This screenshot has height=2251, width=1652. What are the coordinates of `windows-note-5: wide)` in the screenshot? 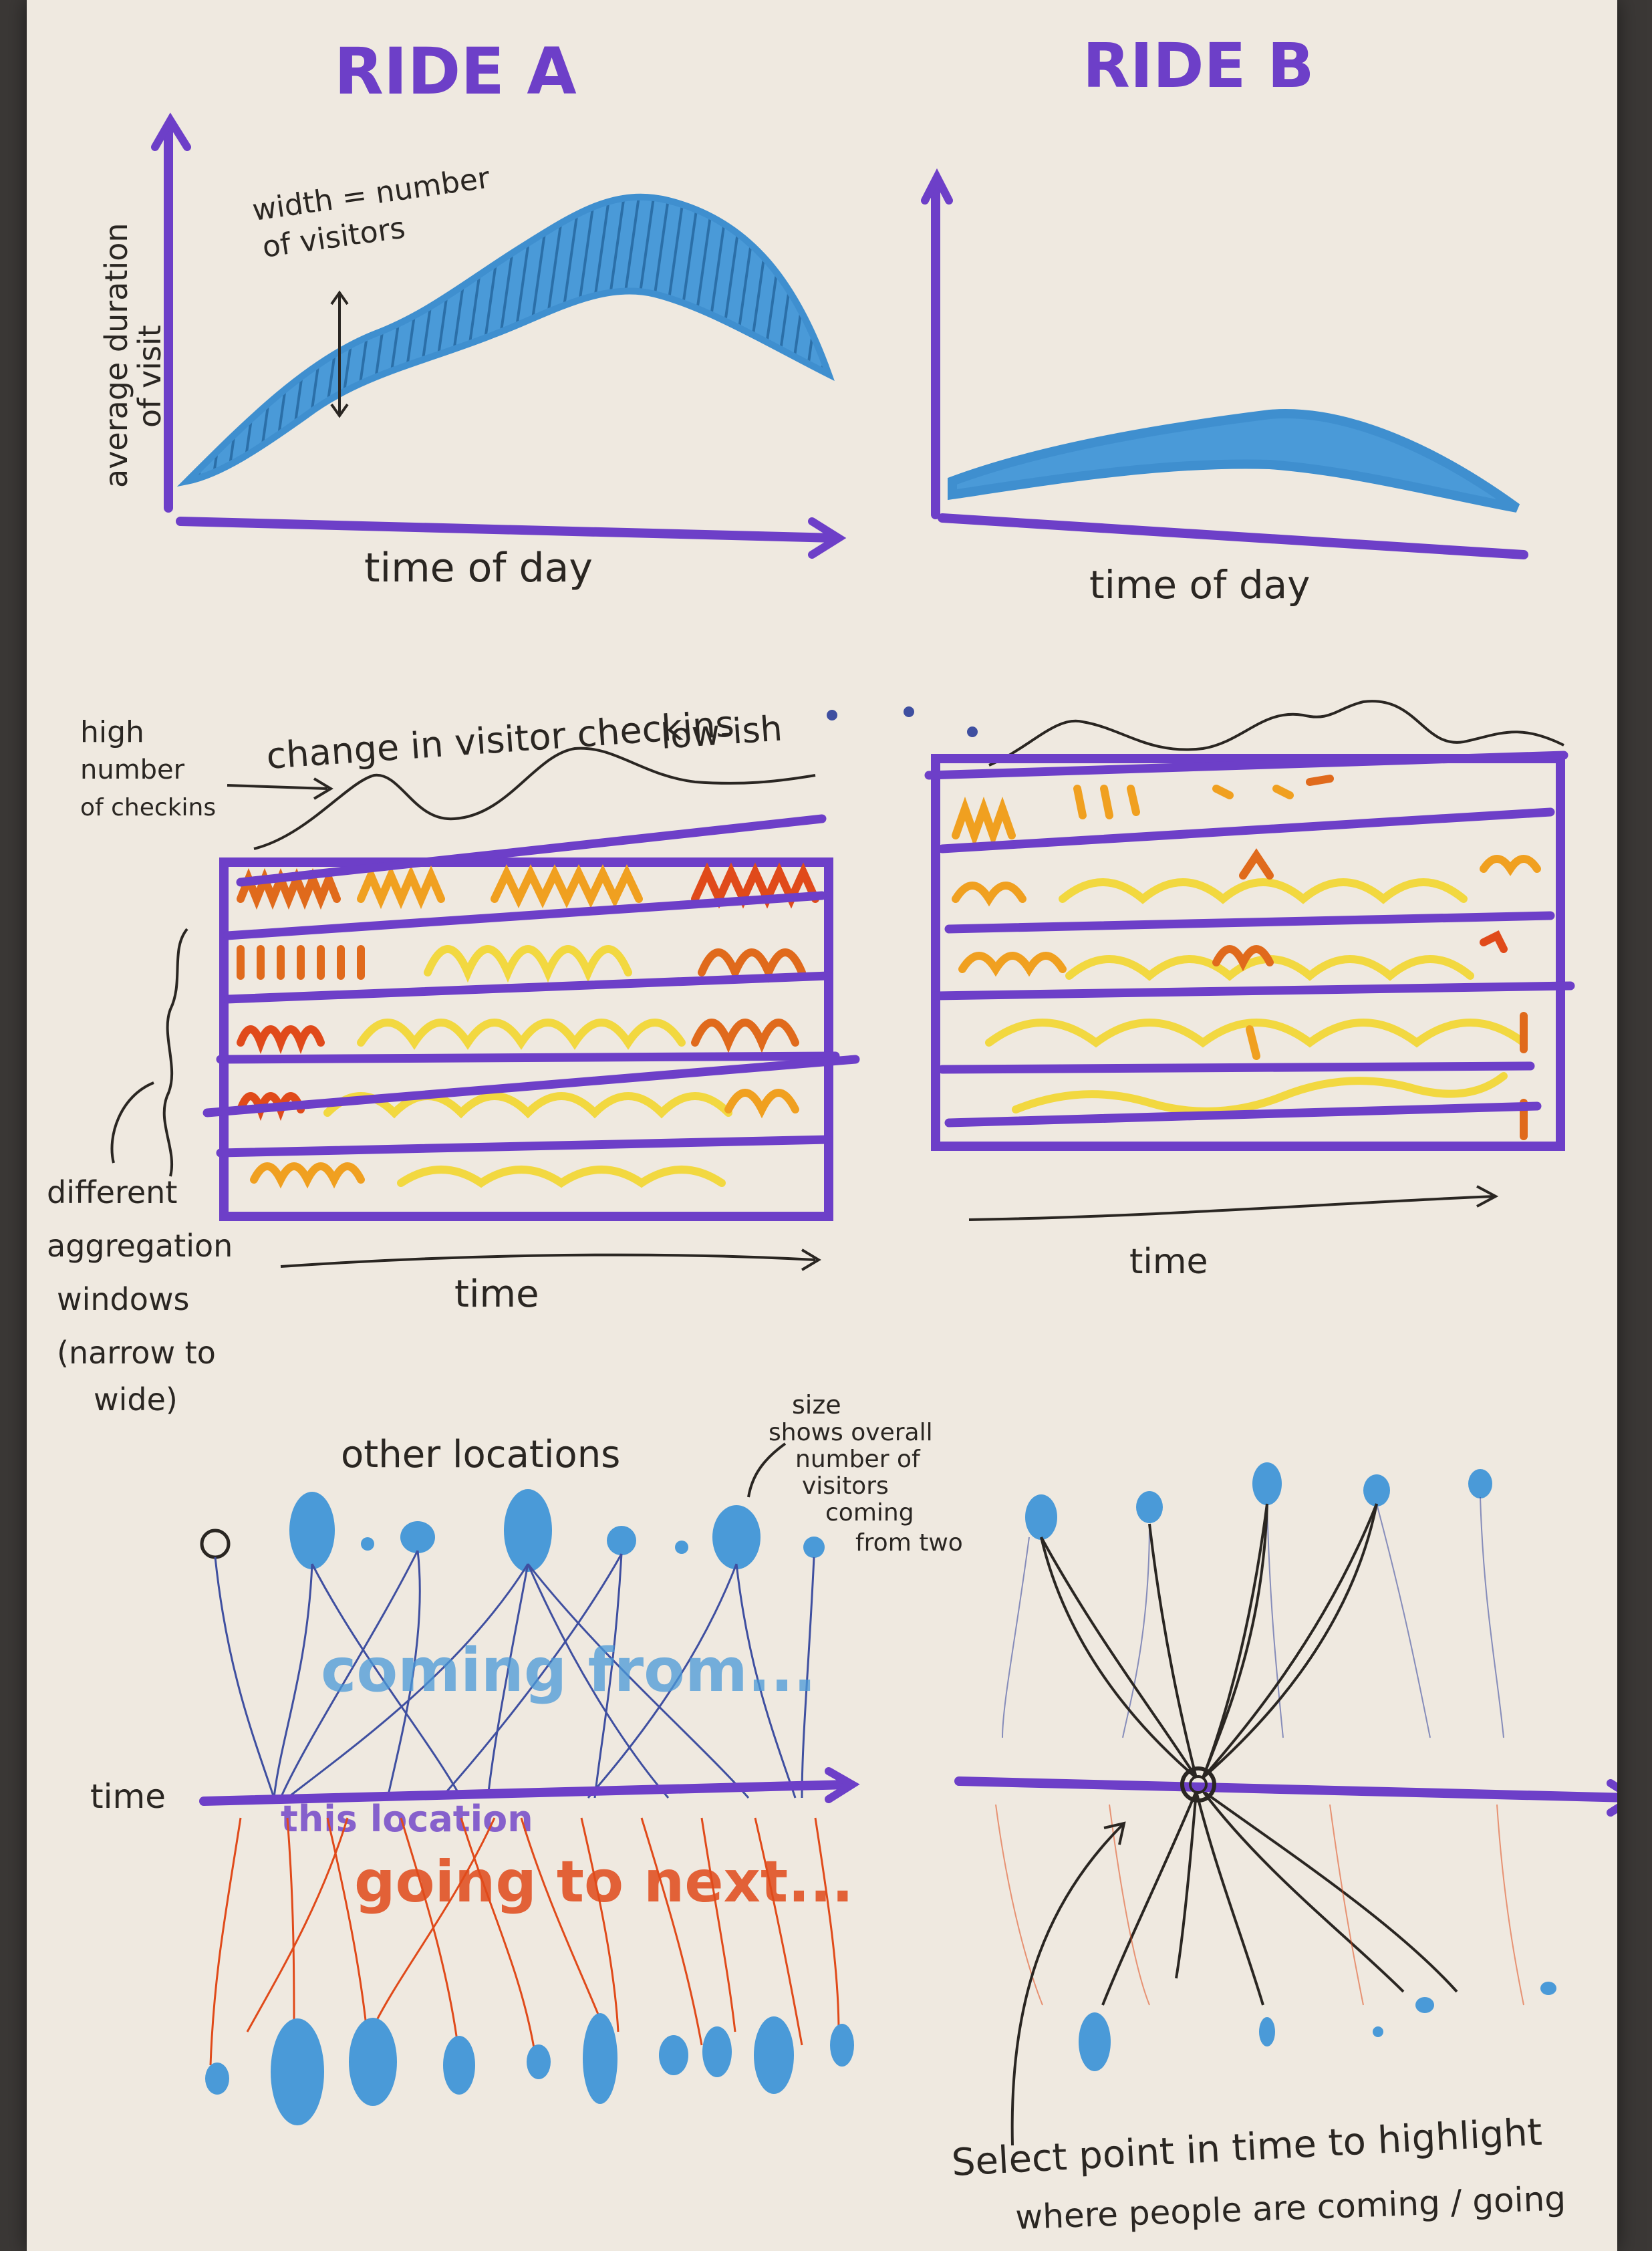 It's located at (136, 1399).